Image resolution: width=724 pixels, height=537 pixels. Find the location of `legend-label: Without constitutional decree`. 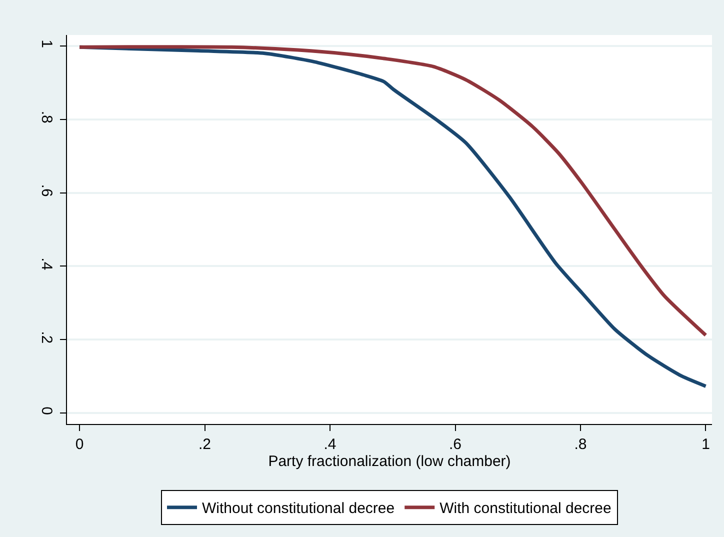

legend-label: Without constitutional decree is located at coordinates (298, 509).